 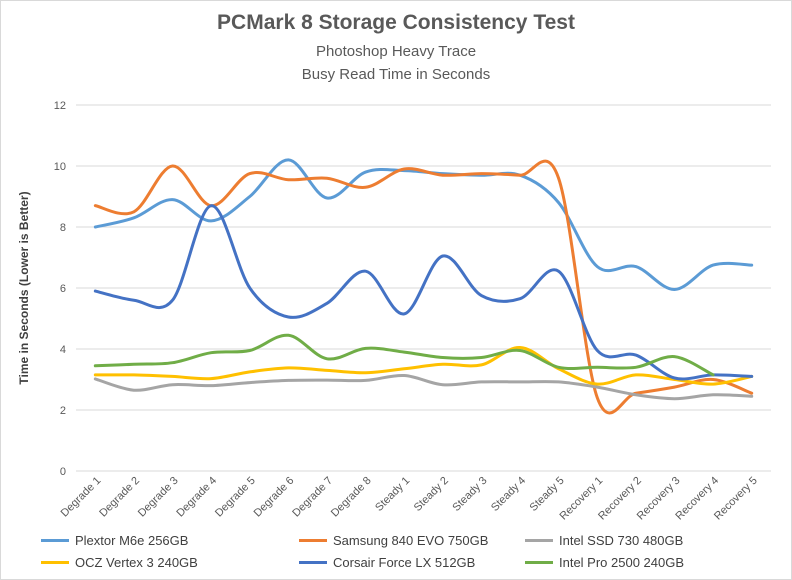 I want to click on legend-item: Intel SSD 730 480GB, so click(x=645, y=540).